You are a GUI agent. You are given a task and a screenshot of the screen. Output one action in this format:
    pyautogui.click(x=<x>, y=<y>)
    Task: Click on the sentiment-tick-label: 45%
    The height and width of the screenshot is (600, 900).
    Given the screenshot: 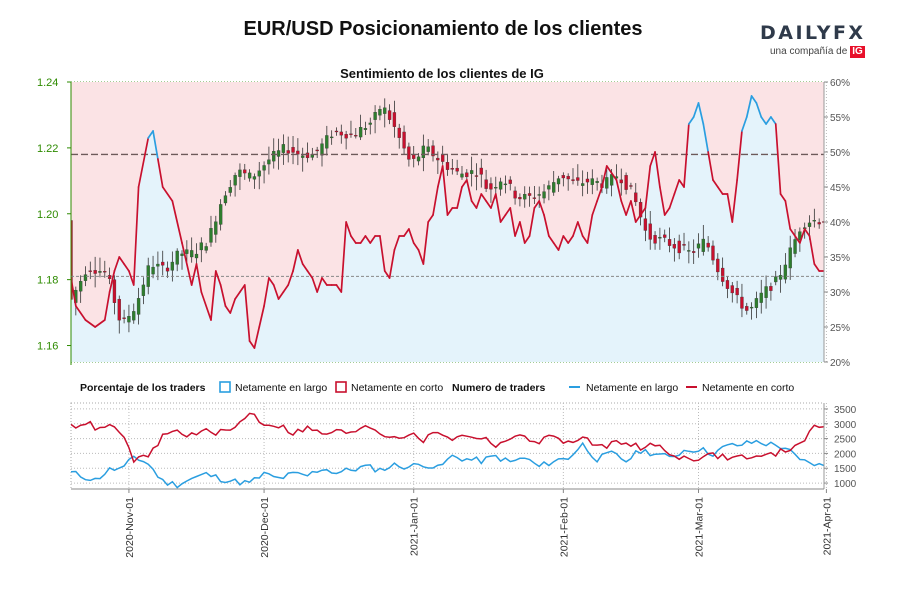 What is the action you would take?
    pyautogui.click(x=840, y=188)
    